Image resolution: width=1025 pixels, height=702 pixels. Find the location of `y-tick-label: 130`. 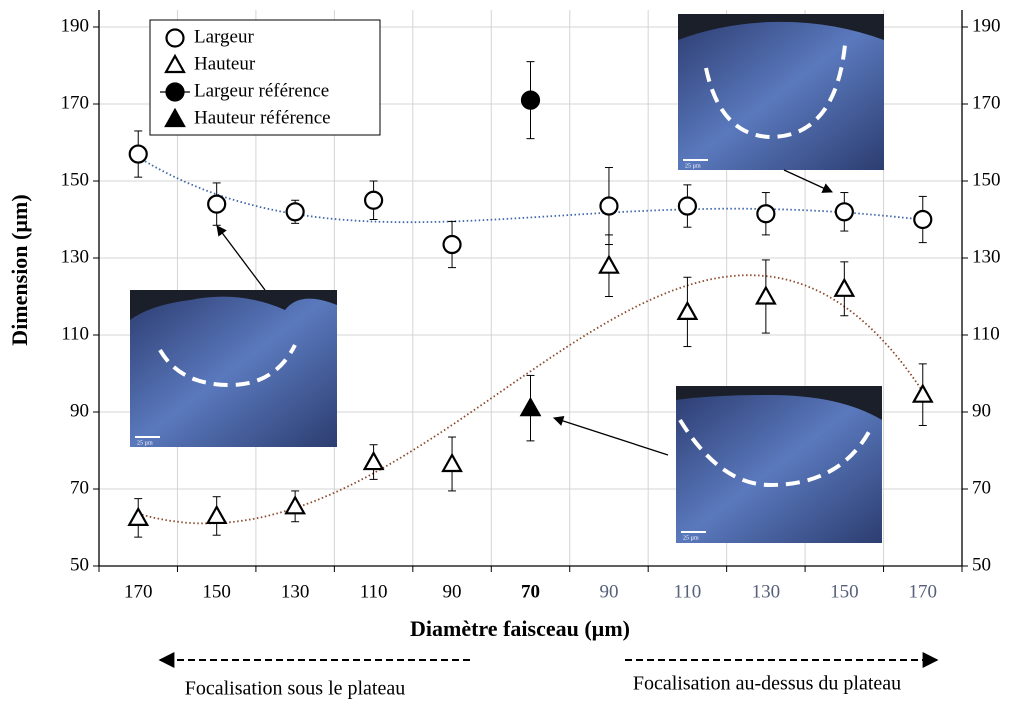

y-tick-label: 130 is located at coordinates (75, 256).